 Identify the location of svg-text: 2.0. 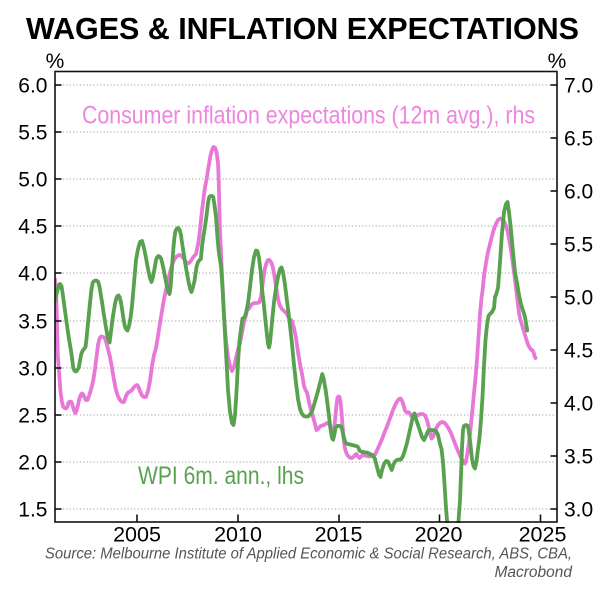
(32, 463).